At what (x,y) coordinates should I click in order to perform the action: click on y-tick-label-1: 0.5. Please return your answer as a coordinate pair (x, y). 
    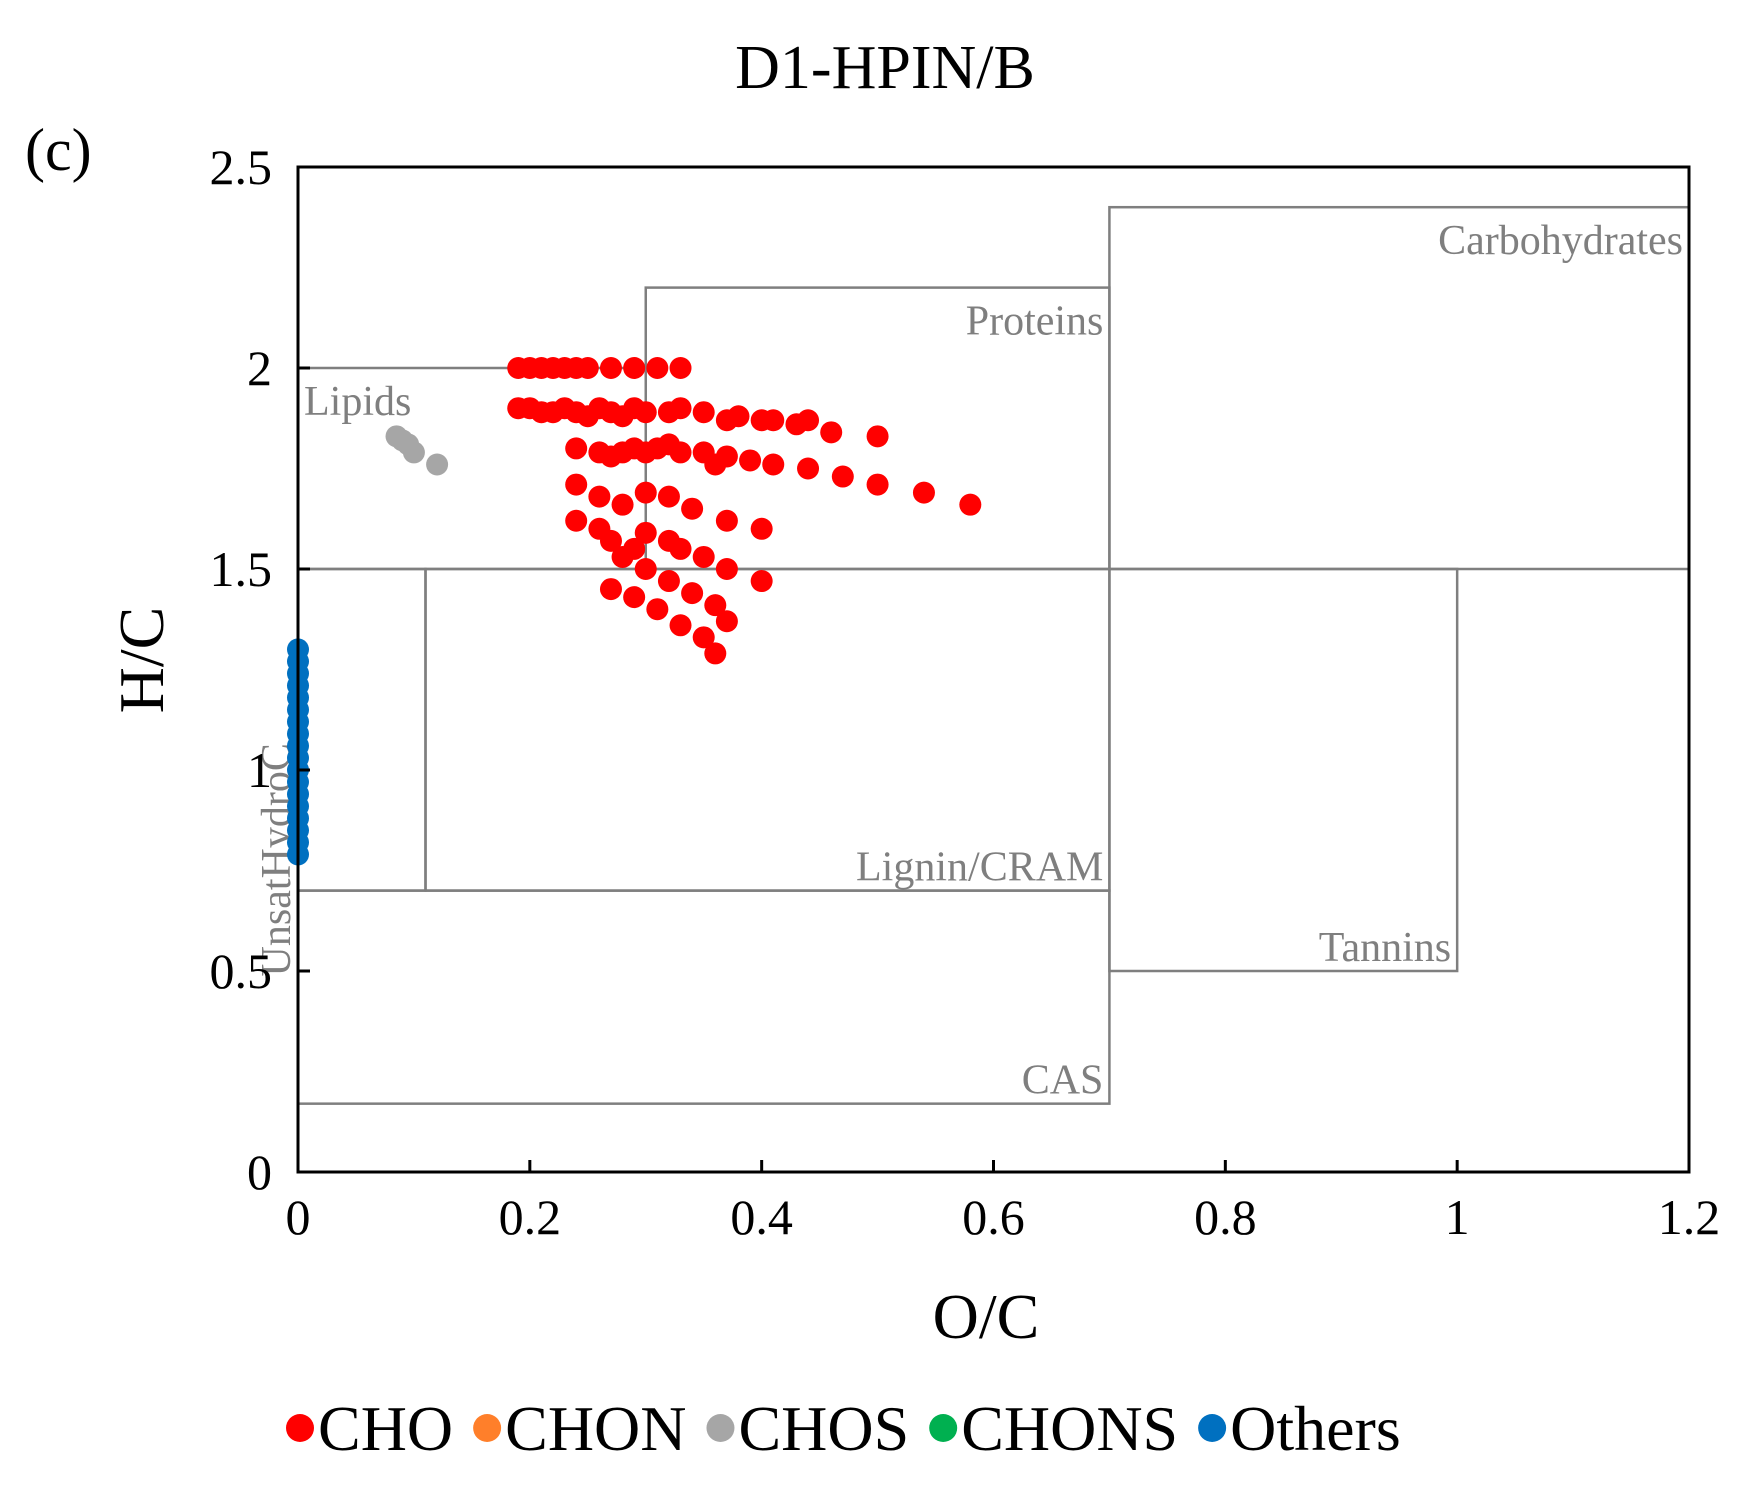
    Looking at the image, I should click on (241, 971).